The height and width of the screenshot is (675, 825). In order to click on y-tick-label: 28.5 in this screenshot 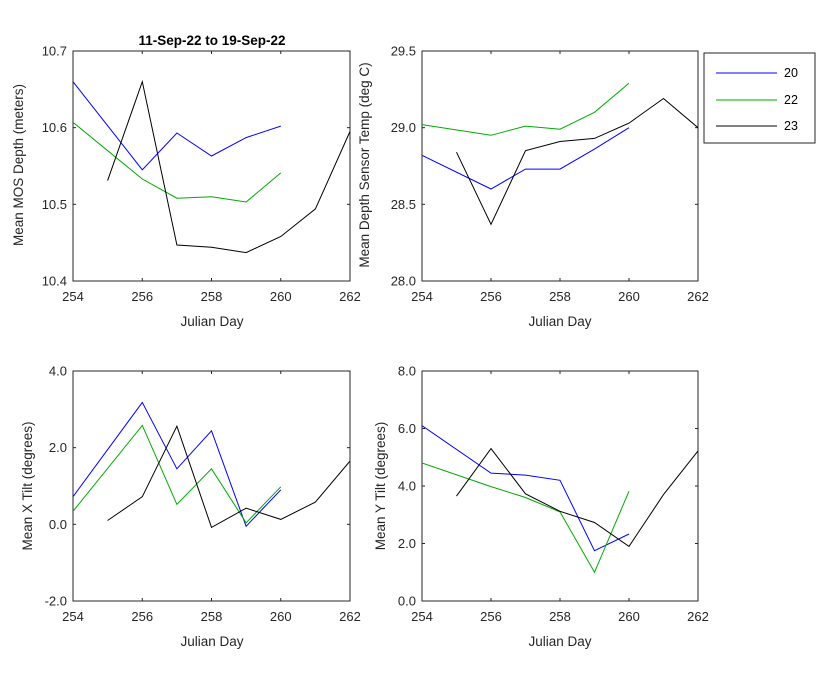, I will do `click(403, 204)`.